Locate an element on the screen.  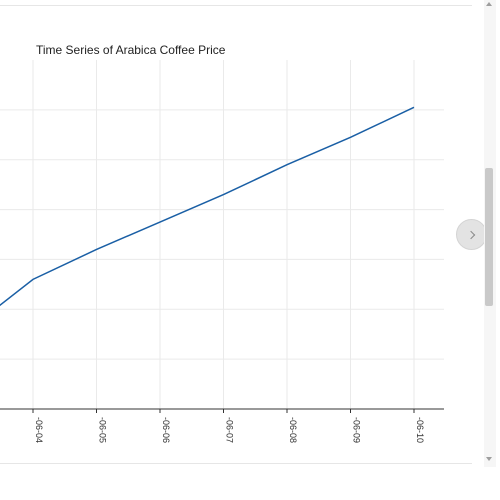
chart-title: Time Series of Arabica Coffee Price is located at coordinates (131, 50).